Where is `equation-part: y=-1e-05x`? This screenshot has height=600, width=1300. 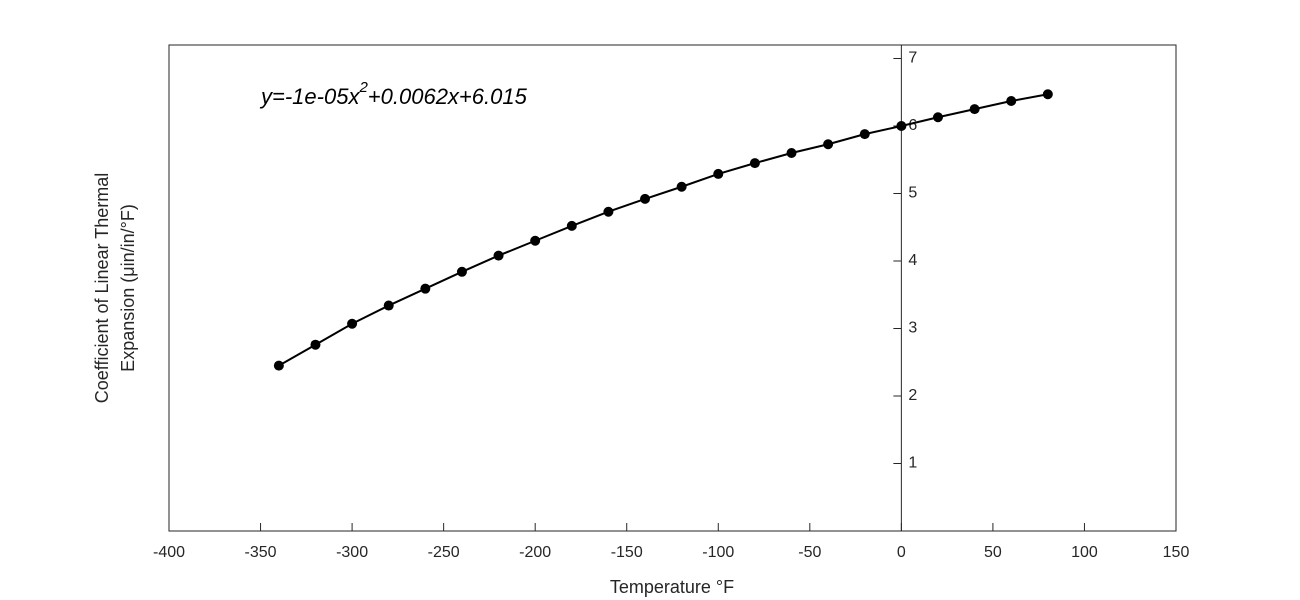 equation-part: y=-1e-05x is located at coordinates (309, 96).